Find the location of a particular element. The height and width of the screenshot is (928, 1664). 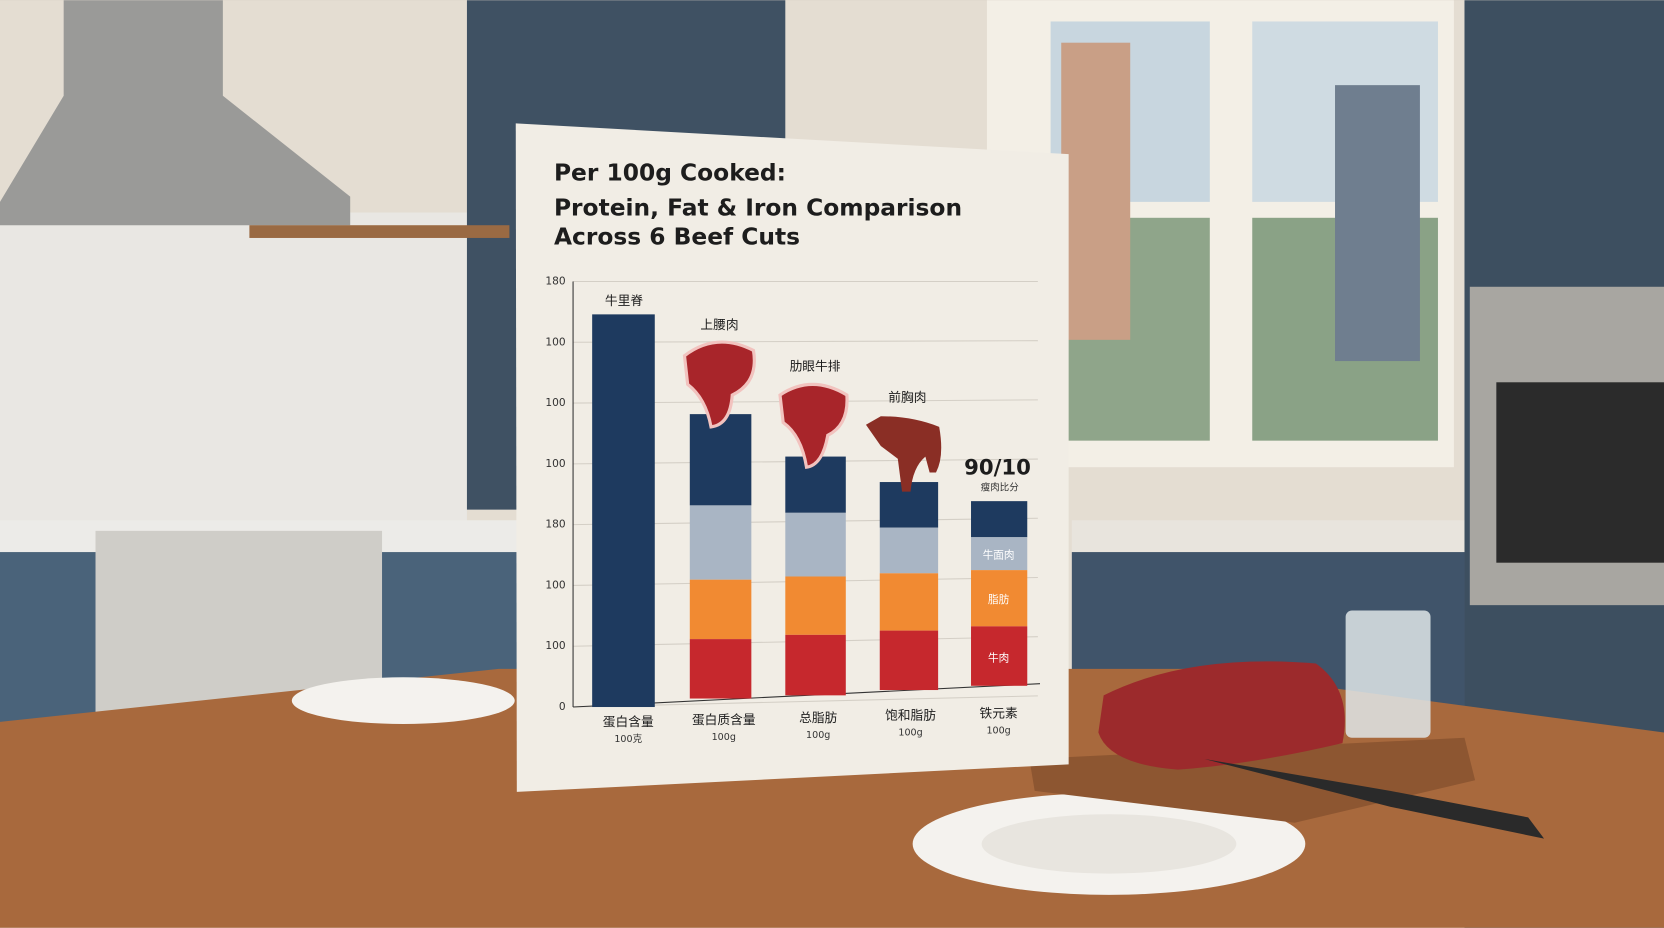

x-sub-label: 100克 is located at coordinates (628, 739).